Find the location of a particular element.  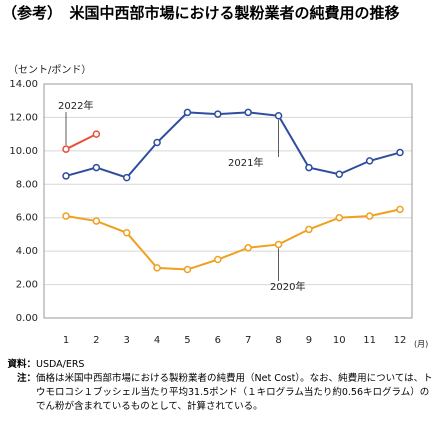

y-tick-label: 8.00 is located at coordinates (27, 184).